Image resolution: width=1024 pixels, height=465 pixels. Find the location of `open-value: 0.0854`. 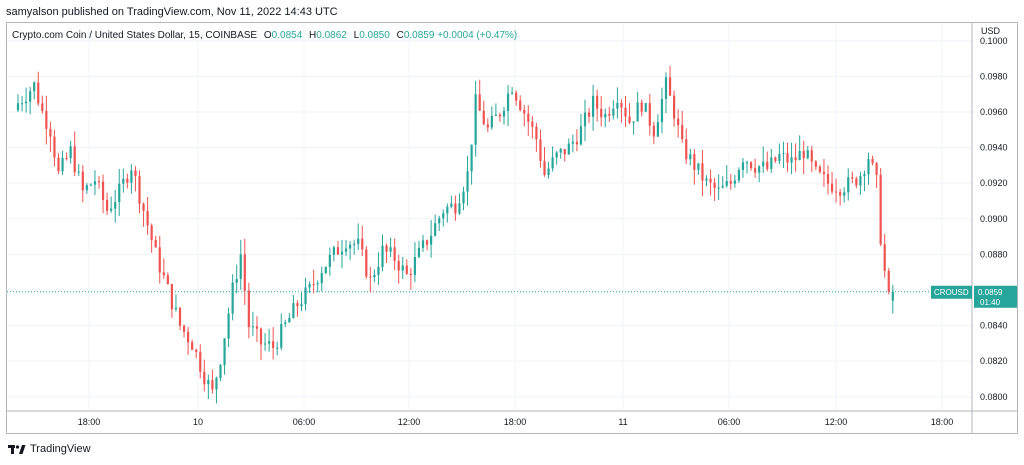

open-value: 0.0854 is located at coordinates (287, 35).